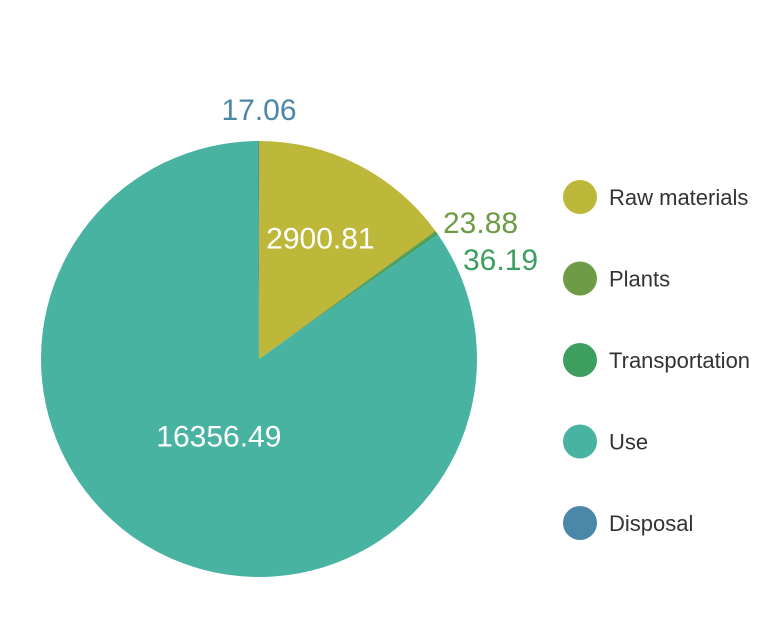 This screenshot has height=620, width=782. What do you see at coordinates (480, 223) in the screenshot?
I see `data-label-plants: 23.88` at bounding box center [480, 223].